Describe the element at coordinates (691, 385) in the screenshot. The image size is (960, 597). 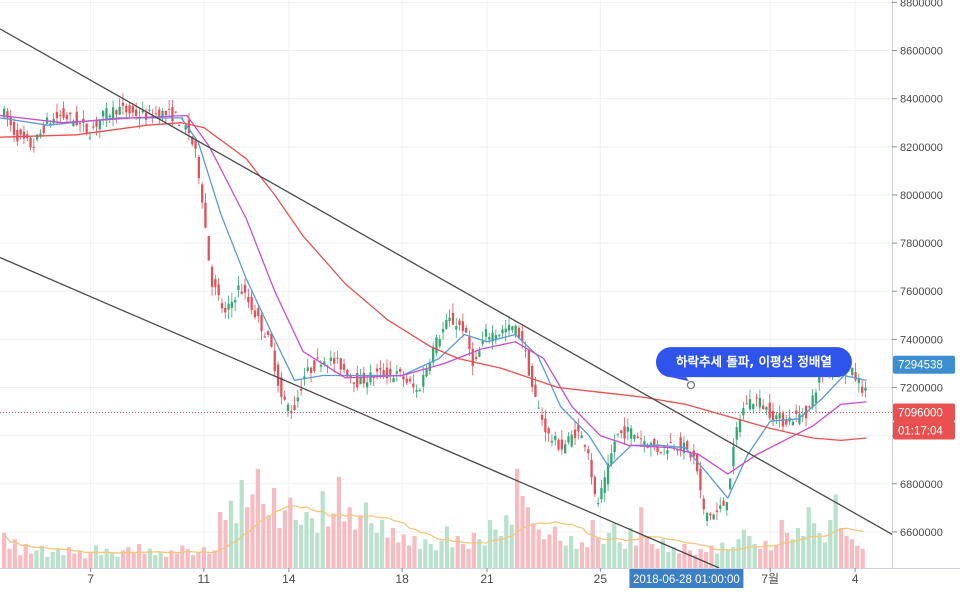
I see `annotation-anchor-dot` at that location.